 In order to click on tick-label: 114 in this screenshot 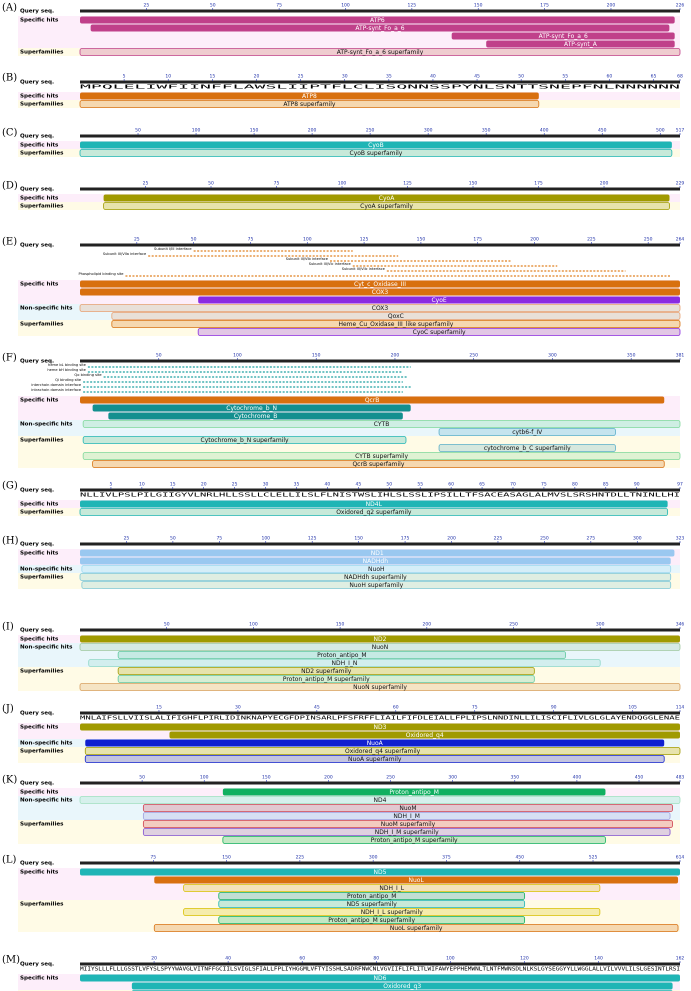, I will do `click(680, 708)`.